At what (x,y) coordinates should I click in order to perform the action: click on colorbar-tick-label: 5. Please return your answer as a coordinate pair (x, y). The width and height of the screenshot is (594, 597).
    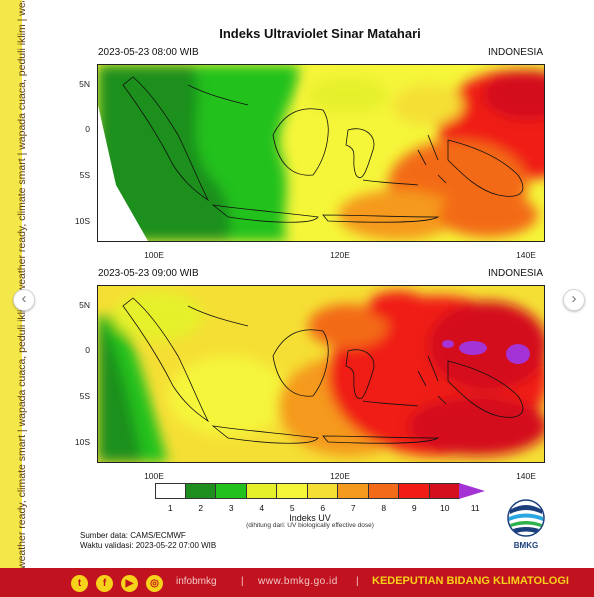
    Looking at the image, I should click on (292, 508).